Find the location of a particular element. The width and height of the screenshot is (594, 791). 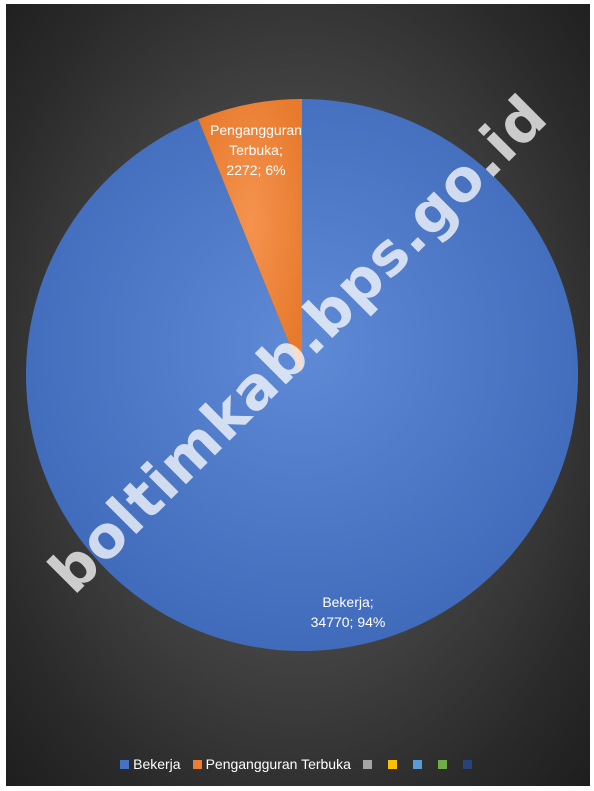

data-label-pengangguran-line2: Terbuka; is located at coordinates (256, 150).